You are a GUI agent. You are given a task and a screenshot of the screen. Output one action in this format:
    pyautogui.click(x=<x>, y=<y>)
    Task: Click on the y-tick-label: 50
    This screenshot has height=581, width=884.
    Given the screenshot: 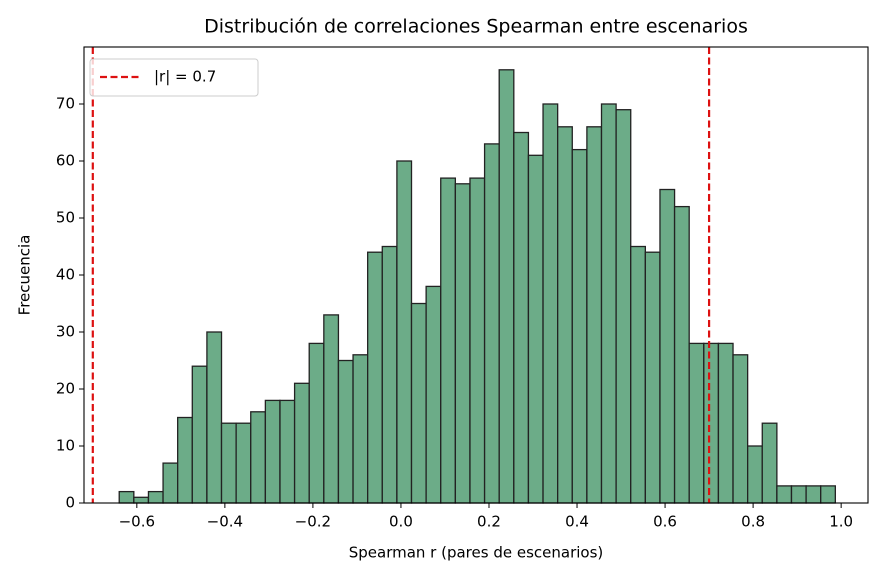 What is the action you would take?
    pyautogui.click(x=65, y=218)
    